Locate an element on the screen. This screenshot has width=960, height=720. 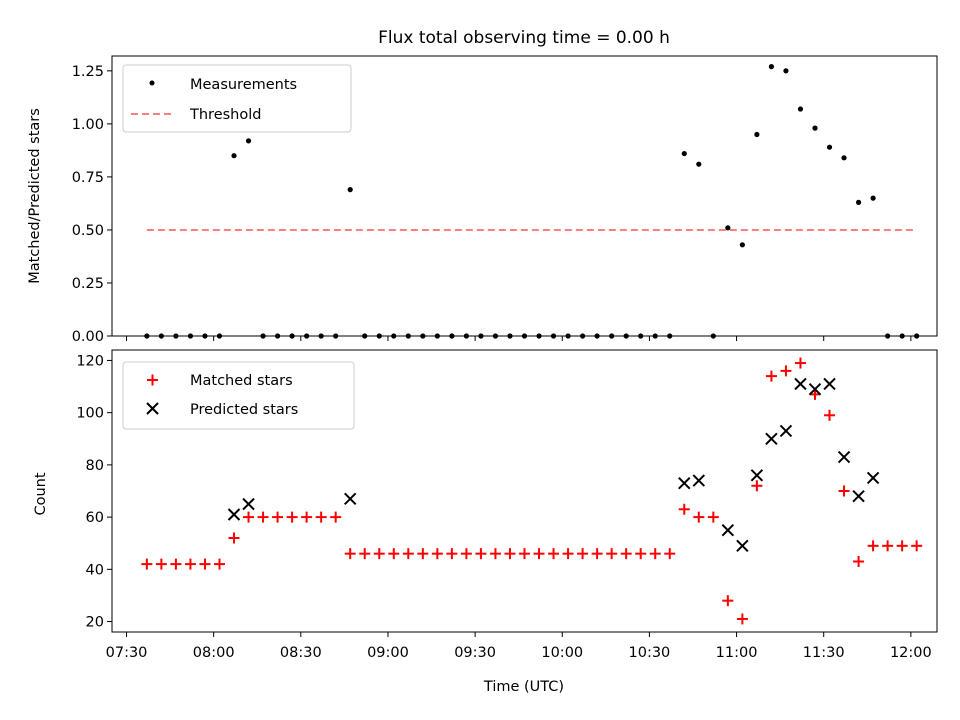
x-tick-label: 11:30 is located at coordinates (824, 653).